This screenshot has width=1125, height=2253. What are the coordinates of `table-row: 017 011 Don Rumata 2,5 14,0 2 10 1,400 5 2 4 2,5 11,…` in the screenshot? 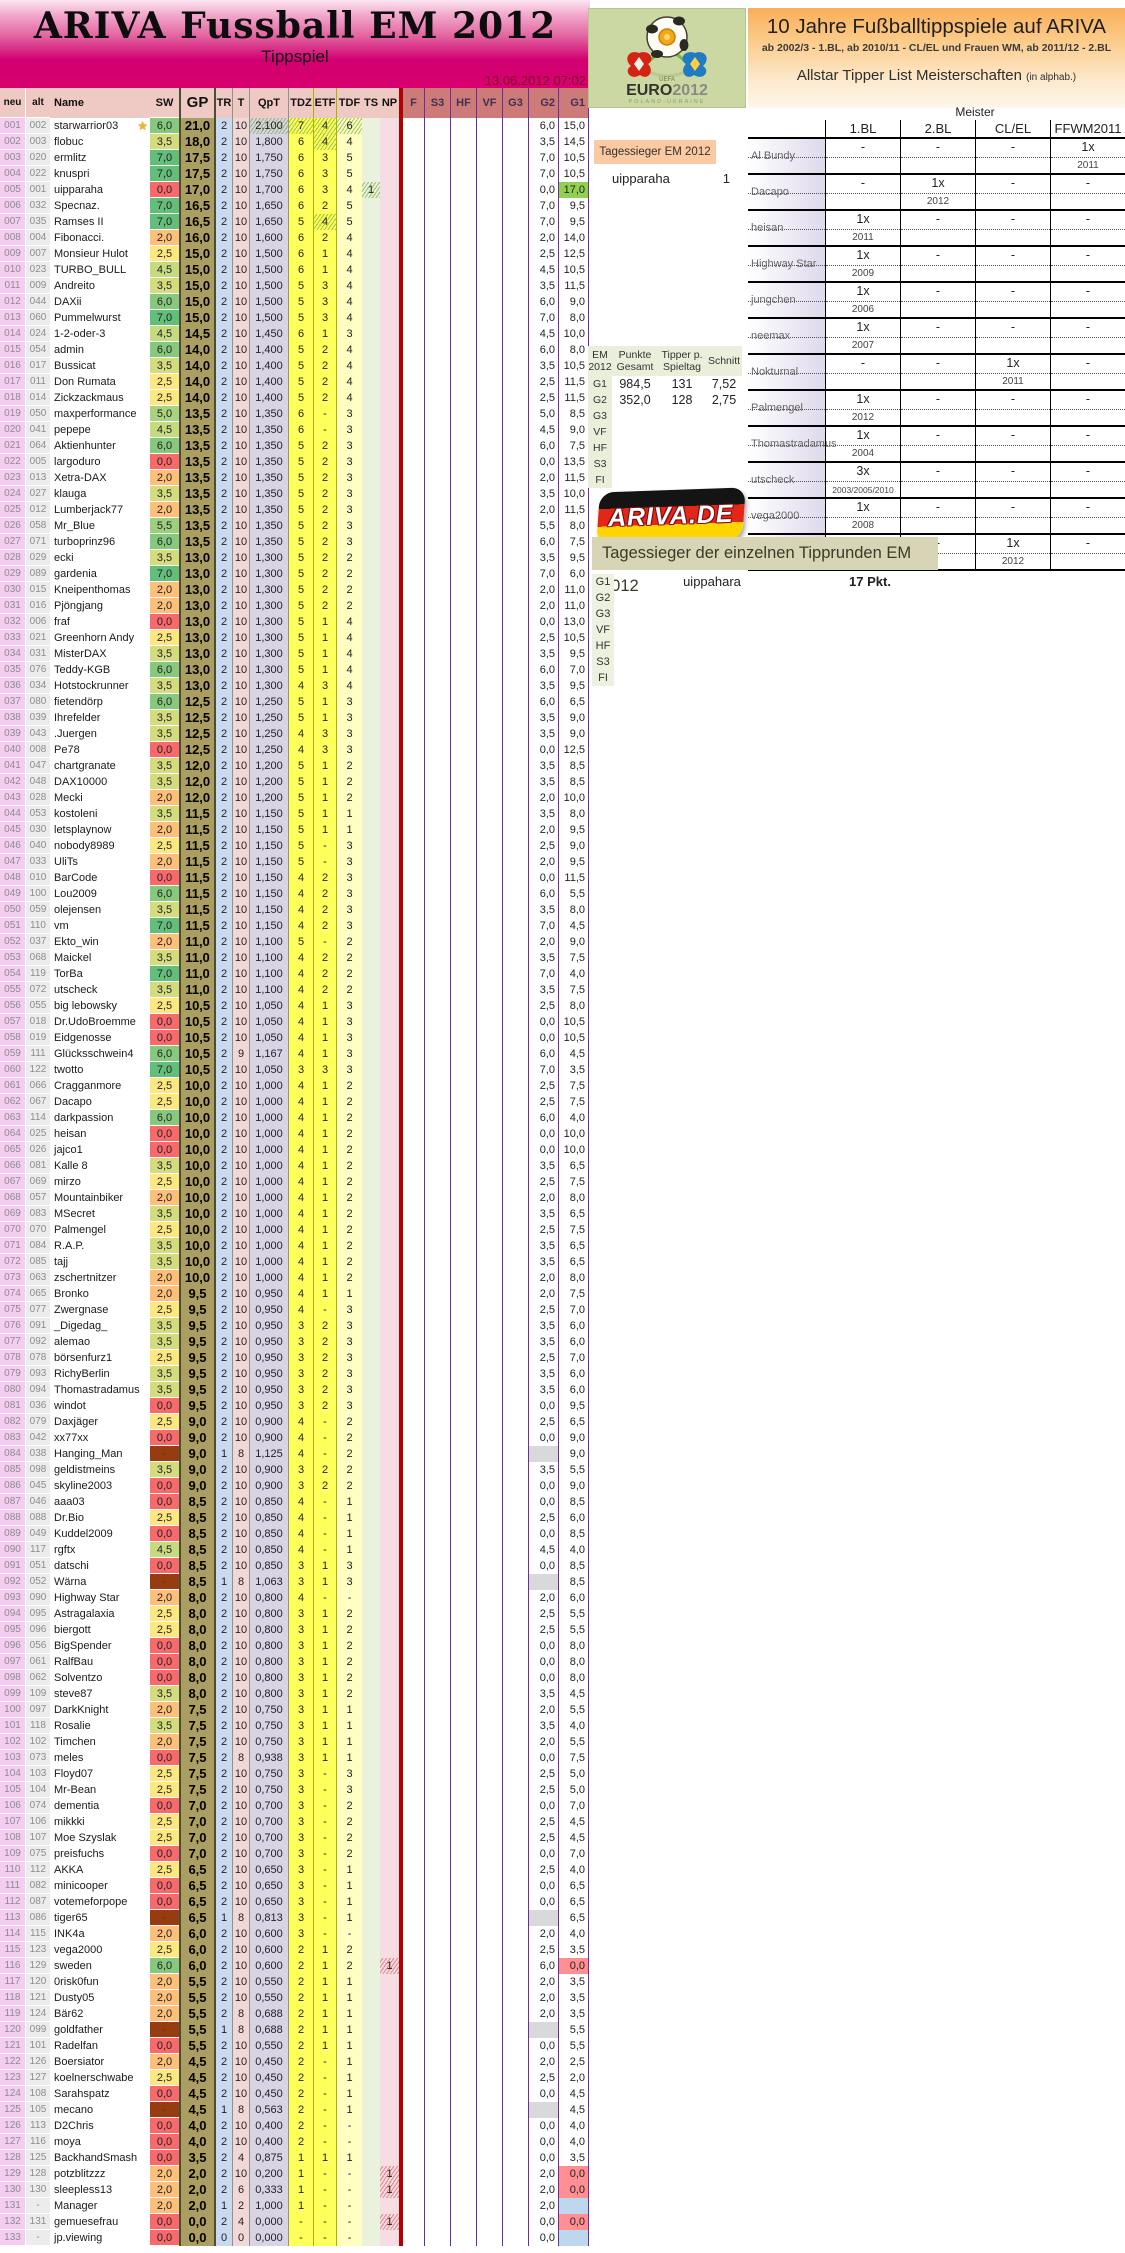 It's located at (294, 382).